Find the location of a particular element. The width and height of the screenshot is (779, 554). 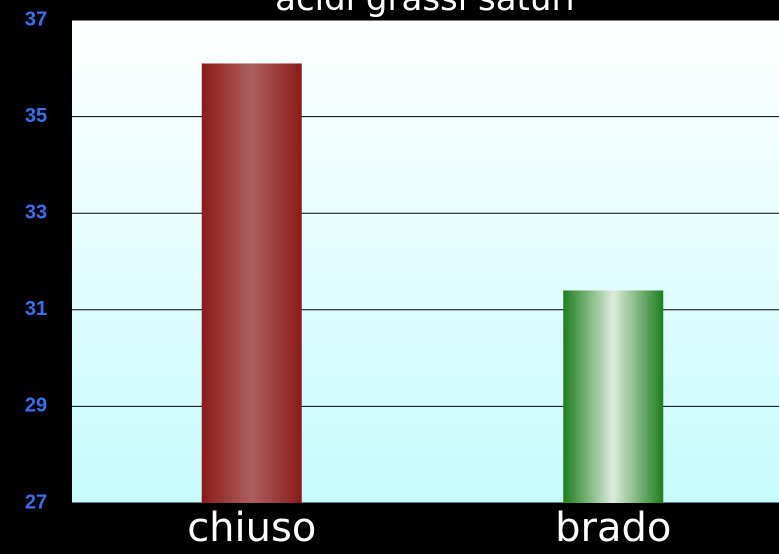

y-tick-label: 33 is located at coordinates (36, 212).